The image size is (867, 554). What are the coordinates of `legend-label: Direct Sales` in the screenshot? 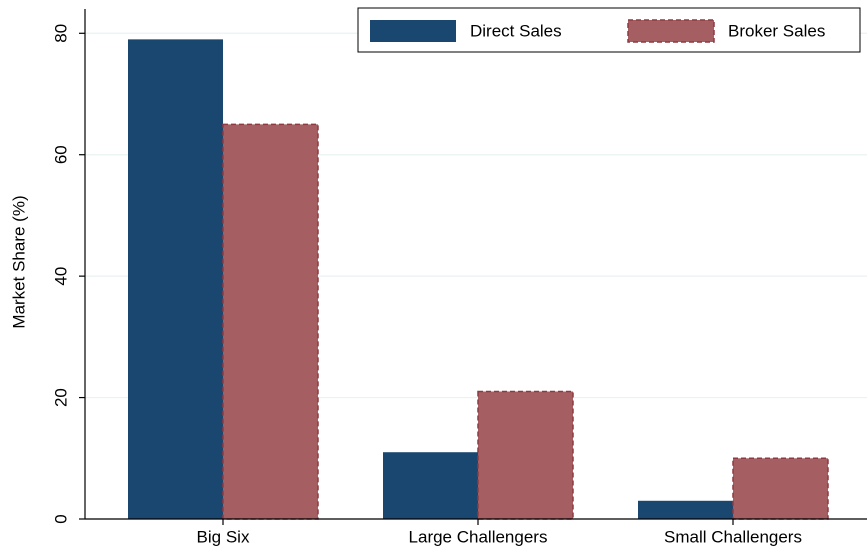 It's located at (516, 30).